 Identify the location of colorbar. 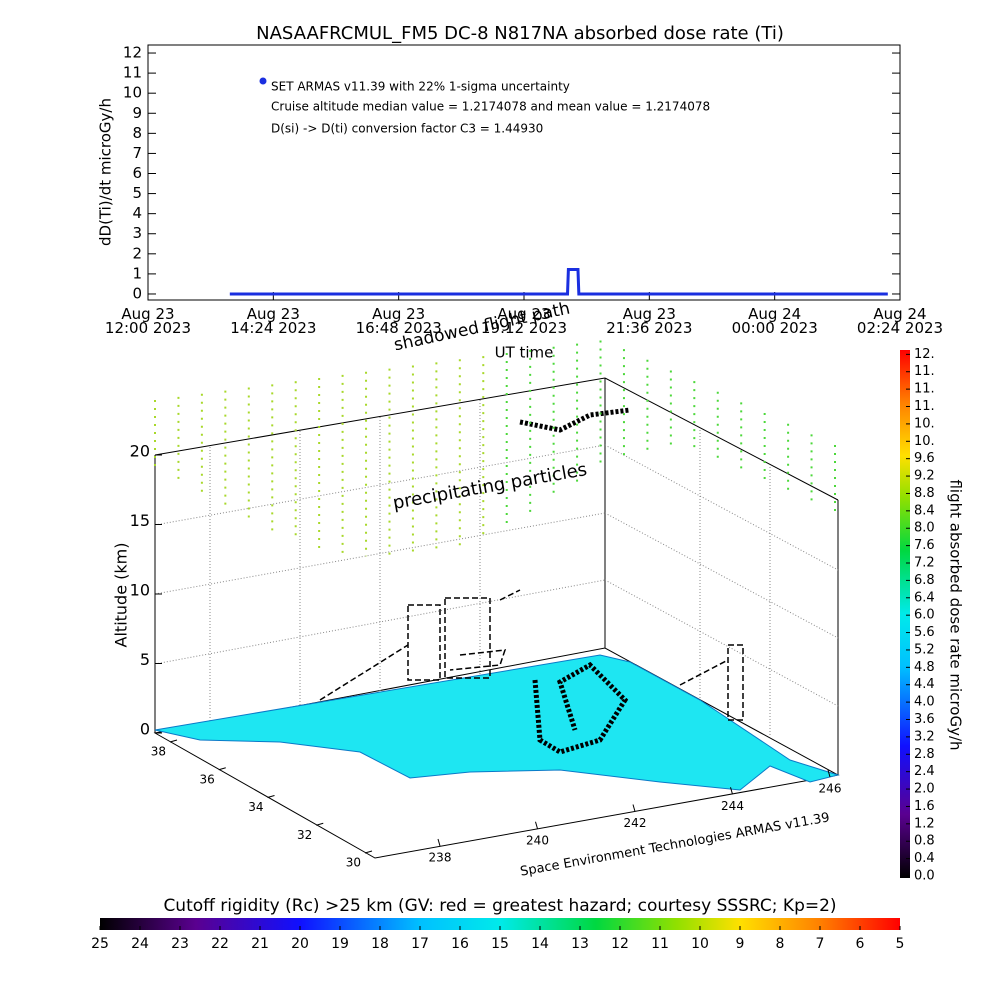
(905, 614).